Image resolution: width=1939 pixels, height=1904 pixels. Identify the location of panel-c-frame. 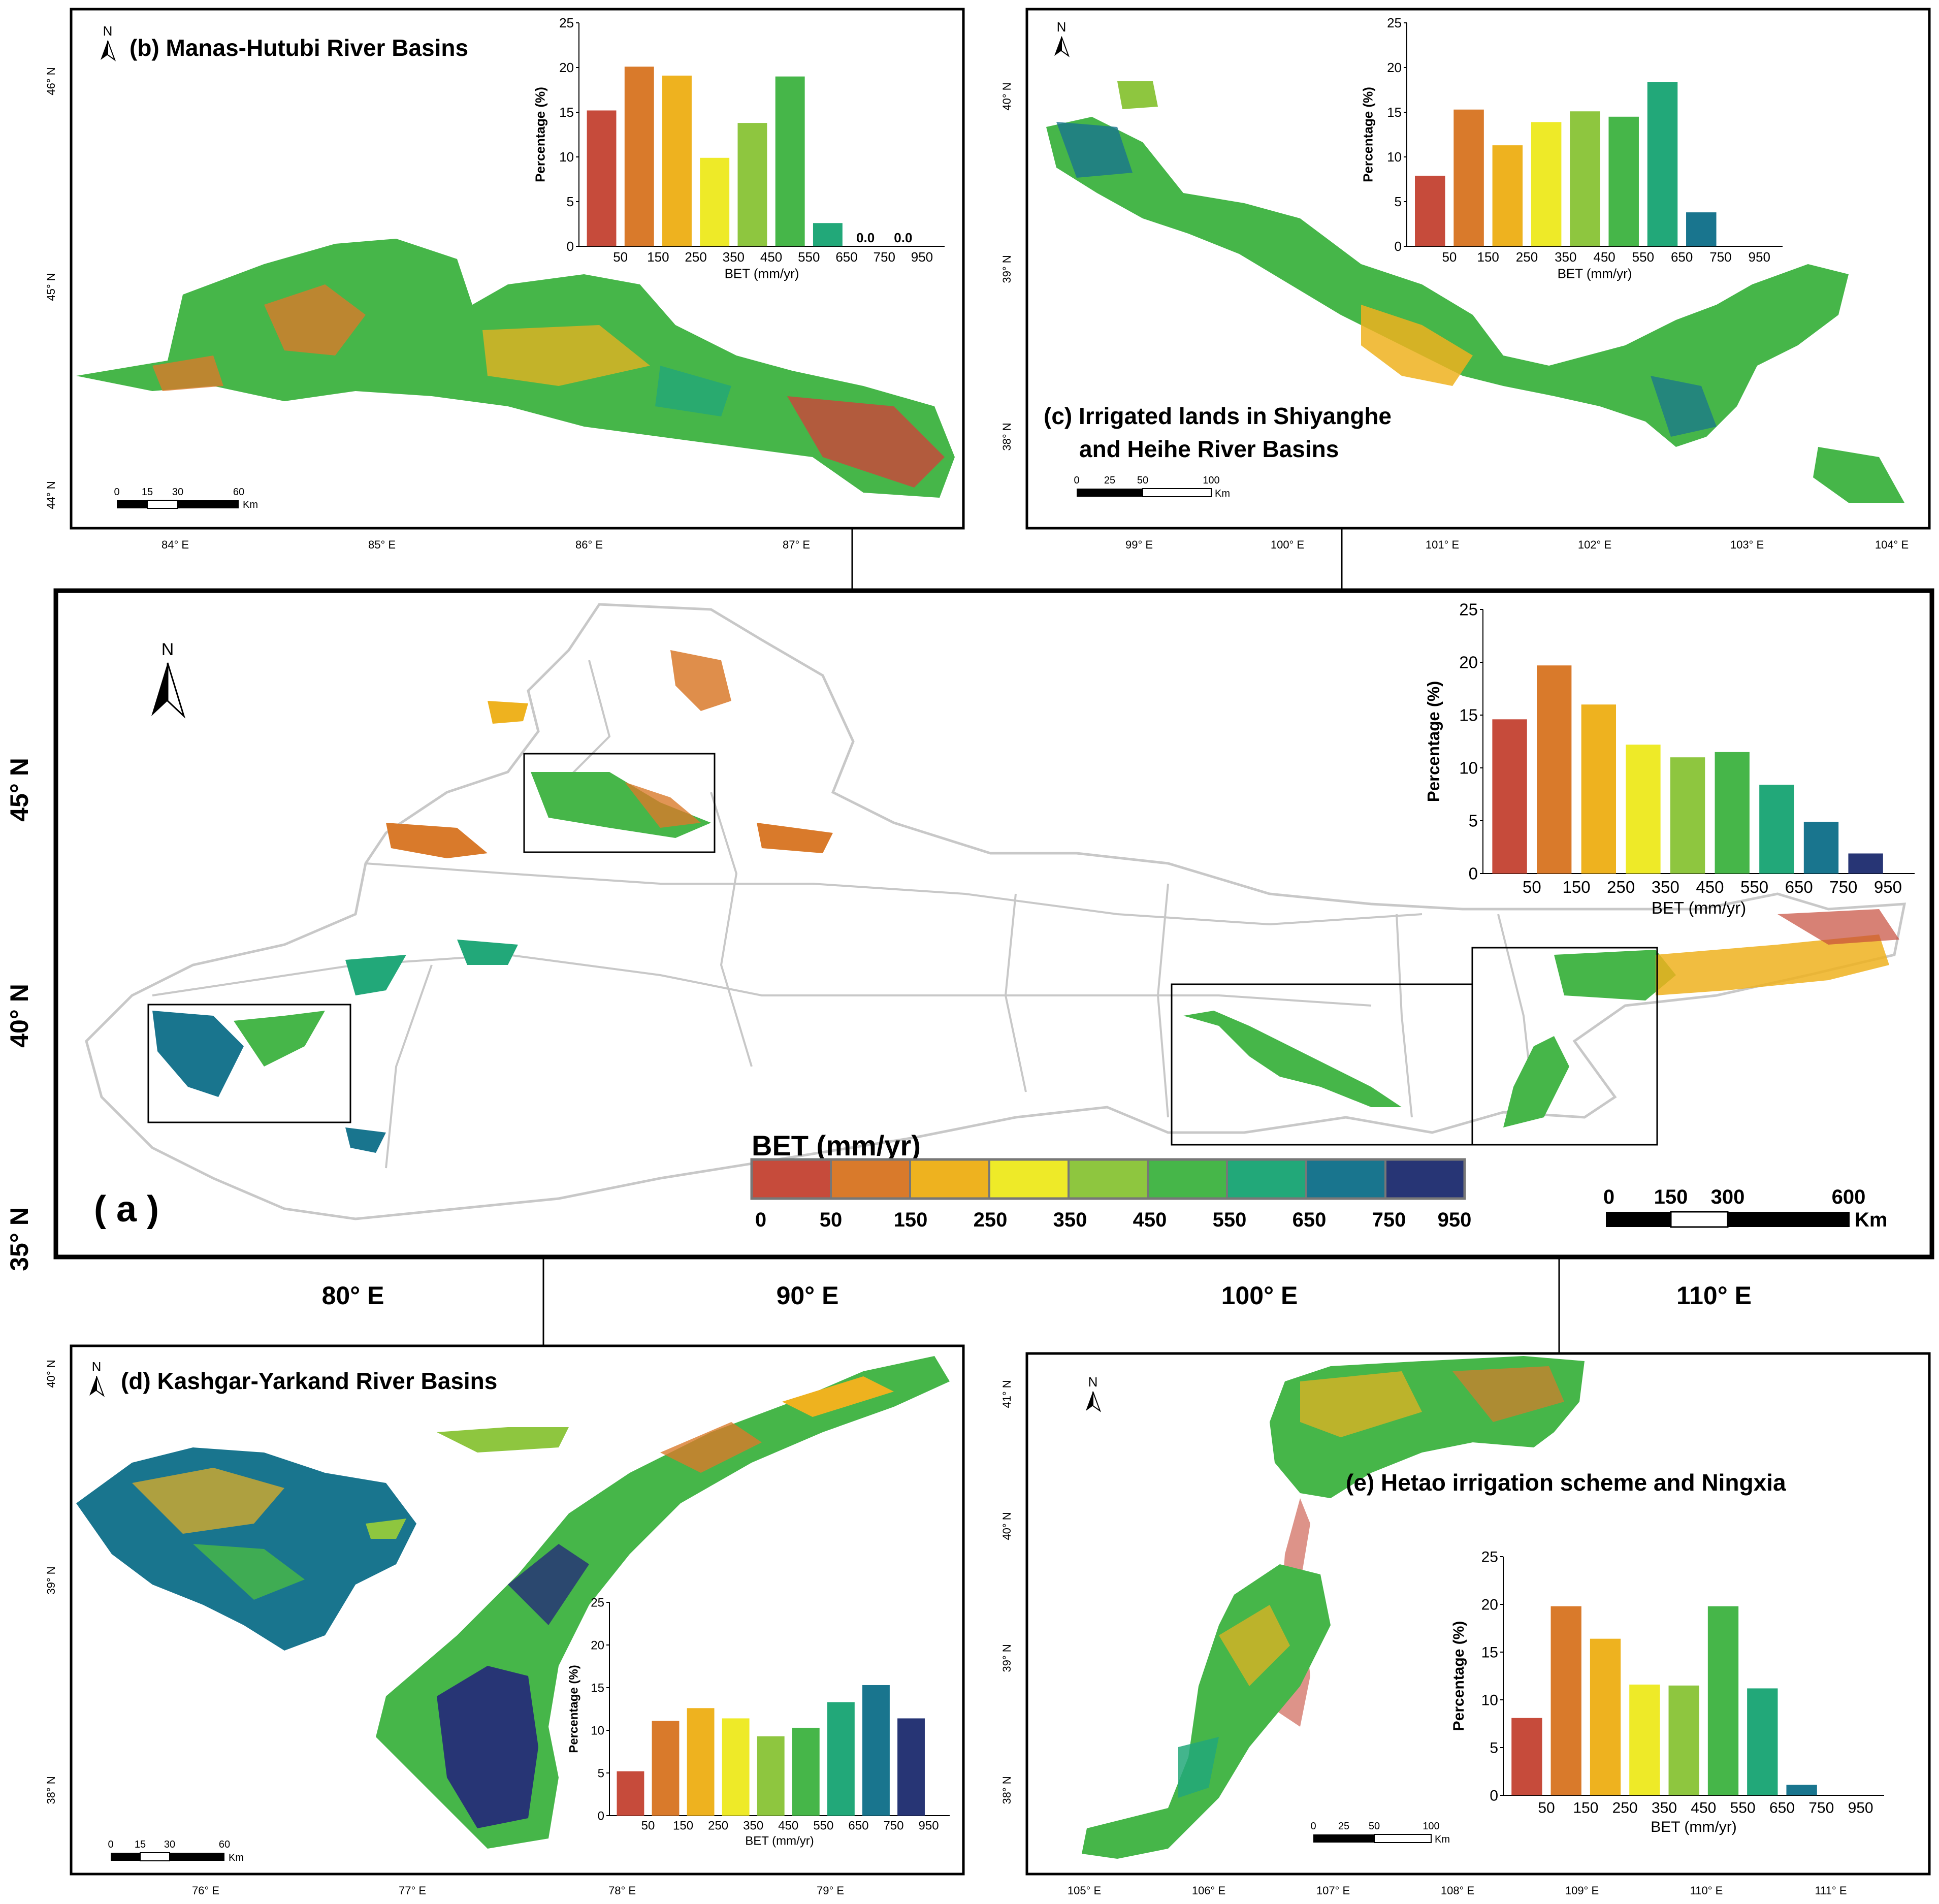
(1478, 269).